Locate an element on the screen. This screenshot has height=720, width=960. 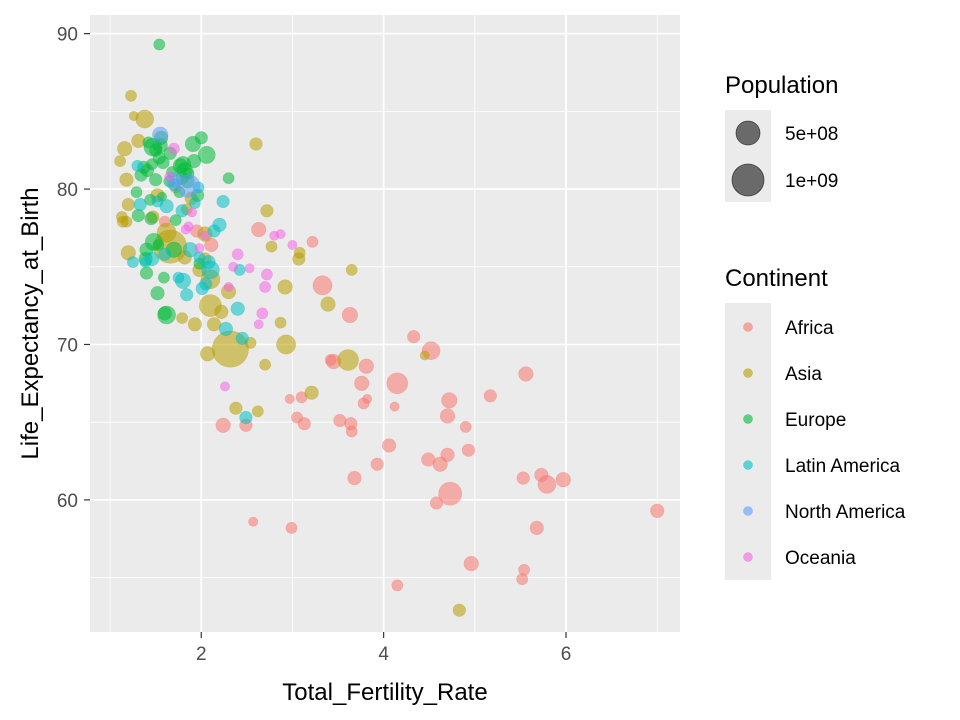
y-tick-label: 60 is located at coordinates (67, 501).